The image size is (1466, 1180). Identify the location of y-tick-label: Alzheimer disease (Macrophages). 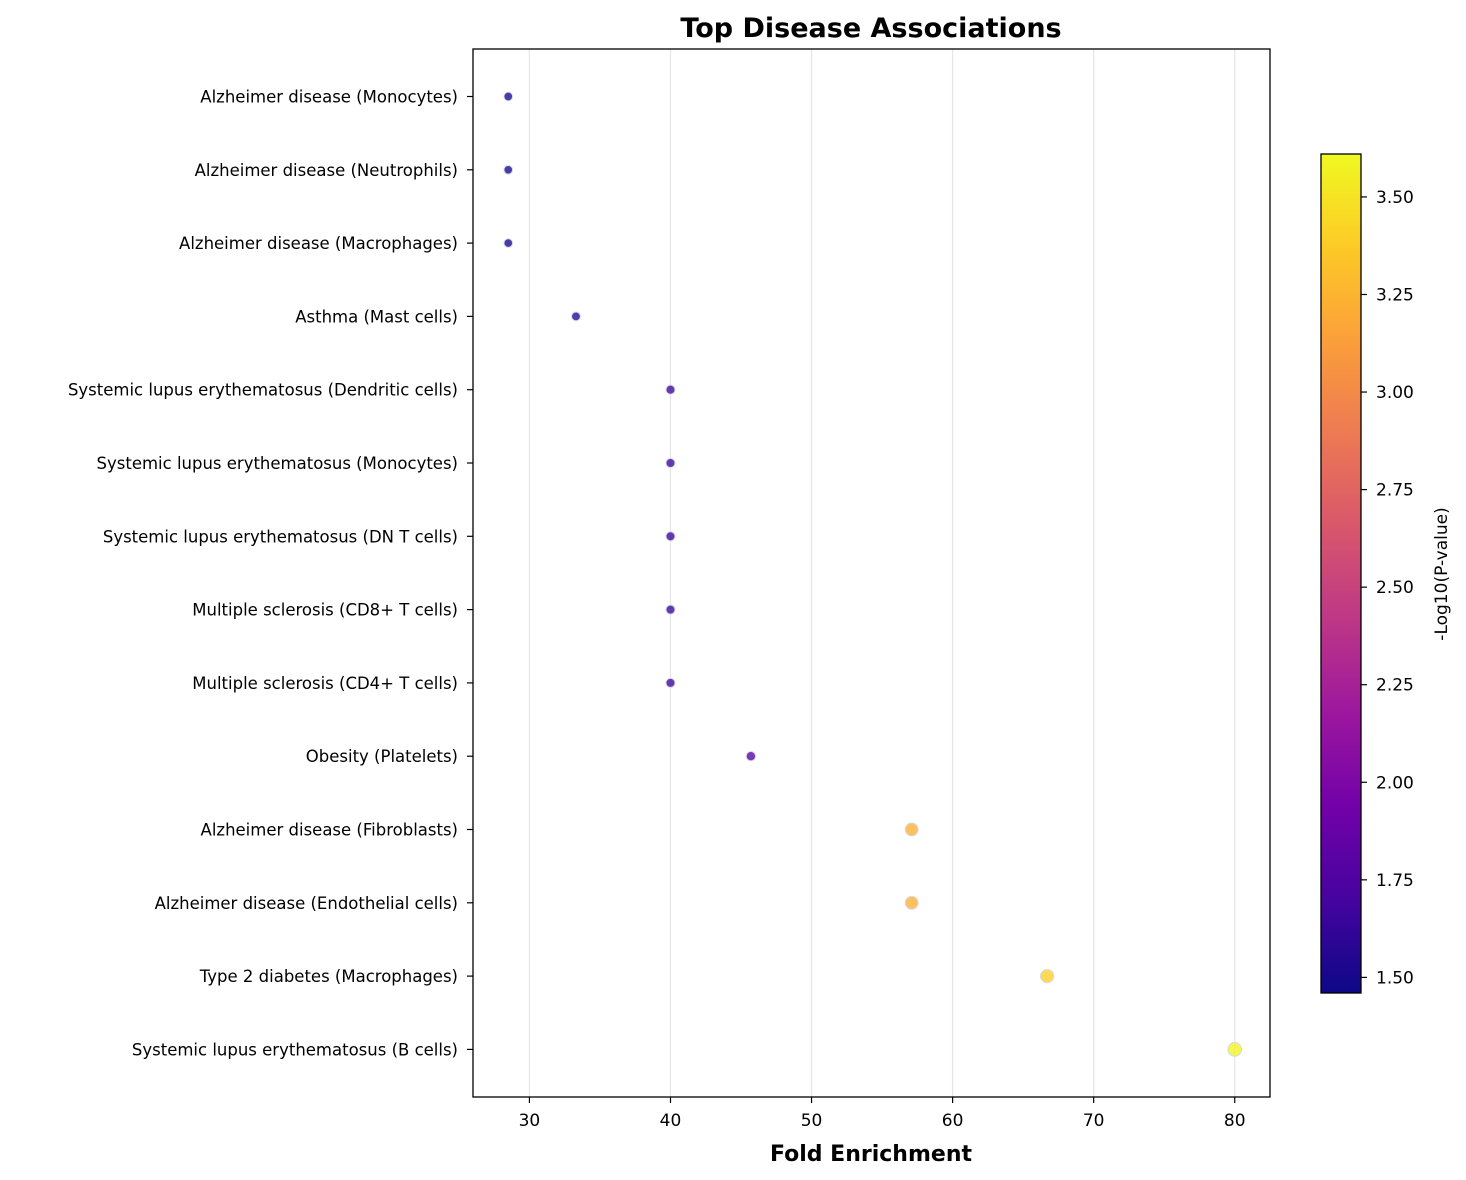
(318, 243).